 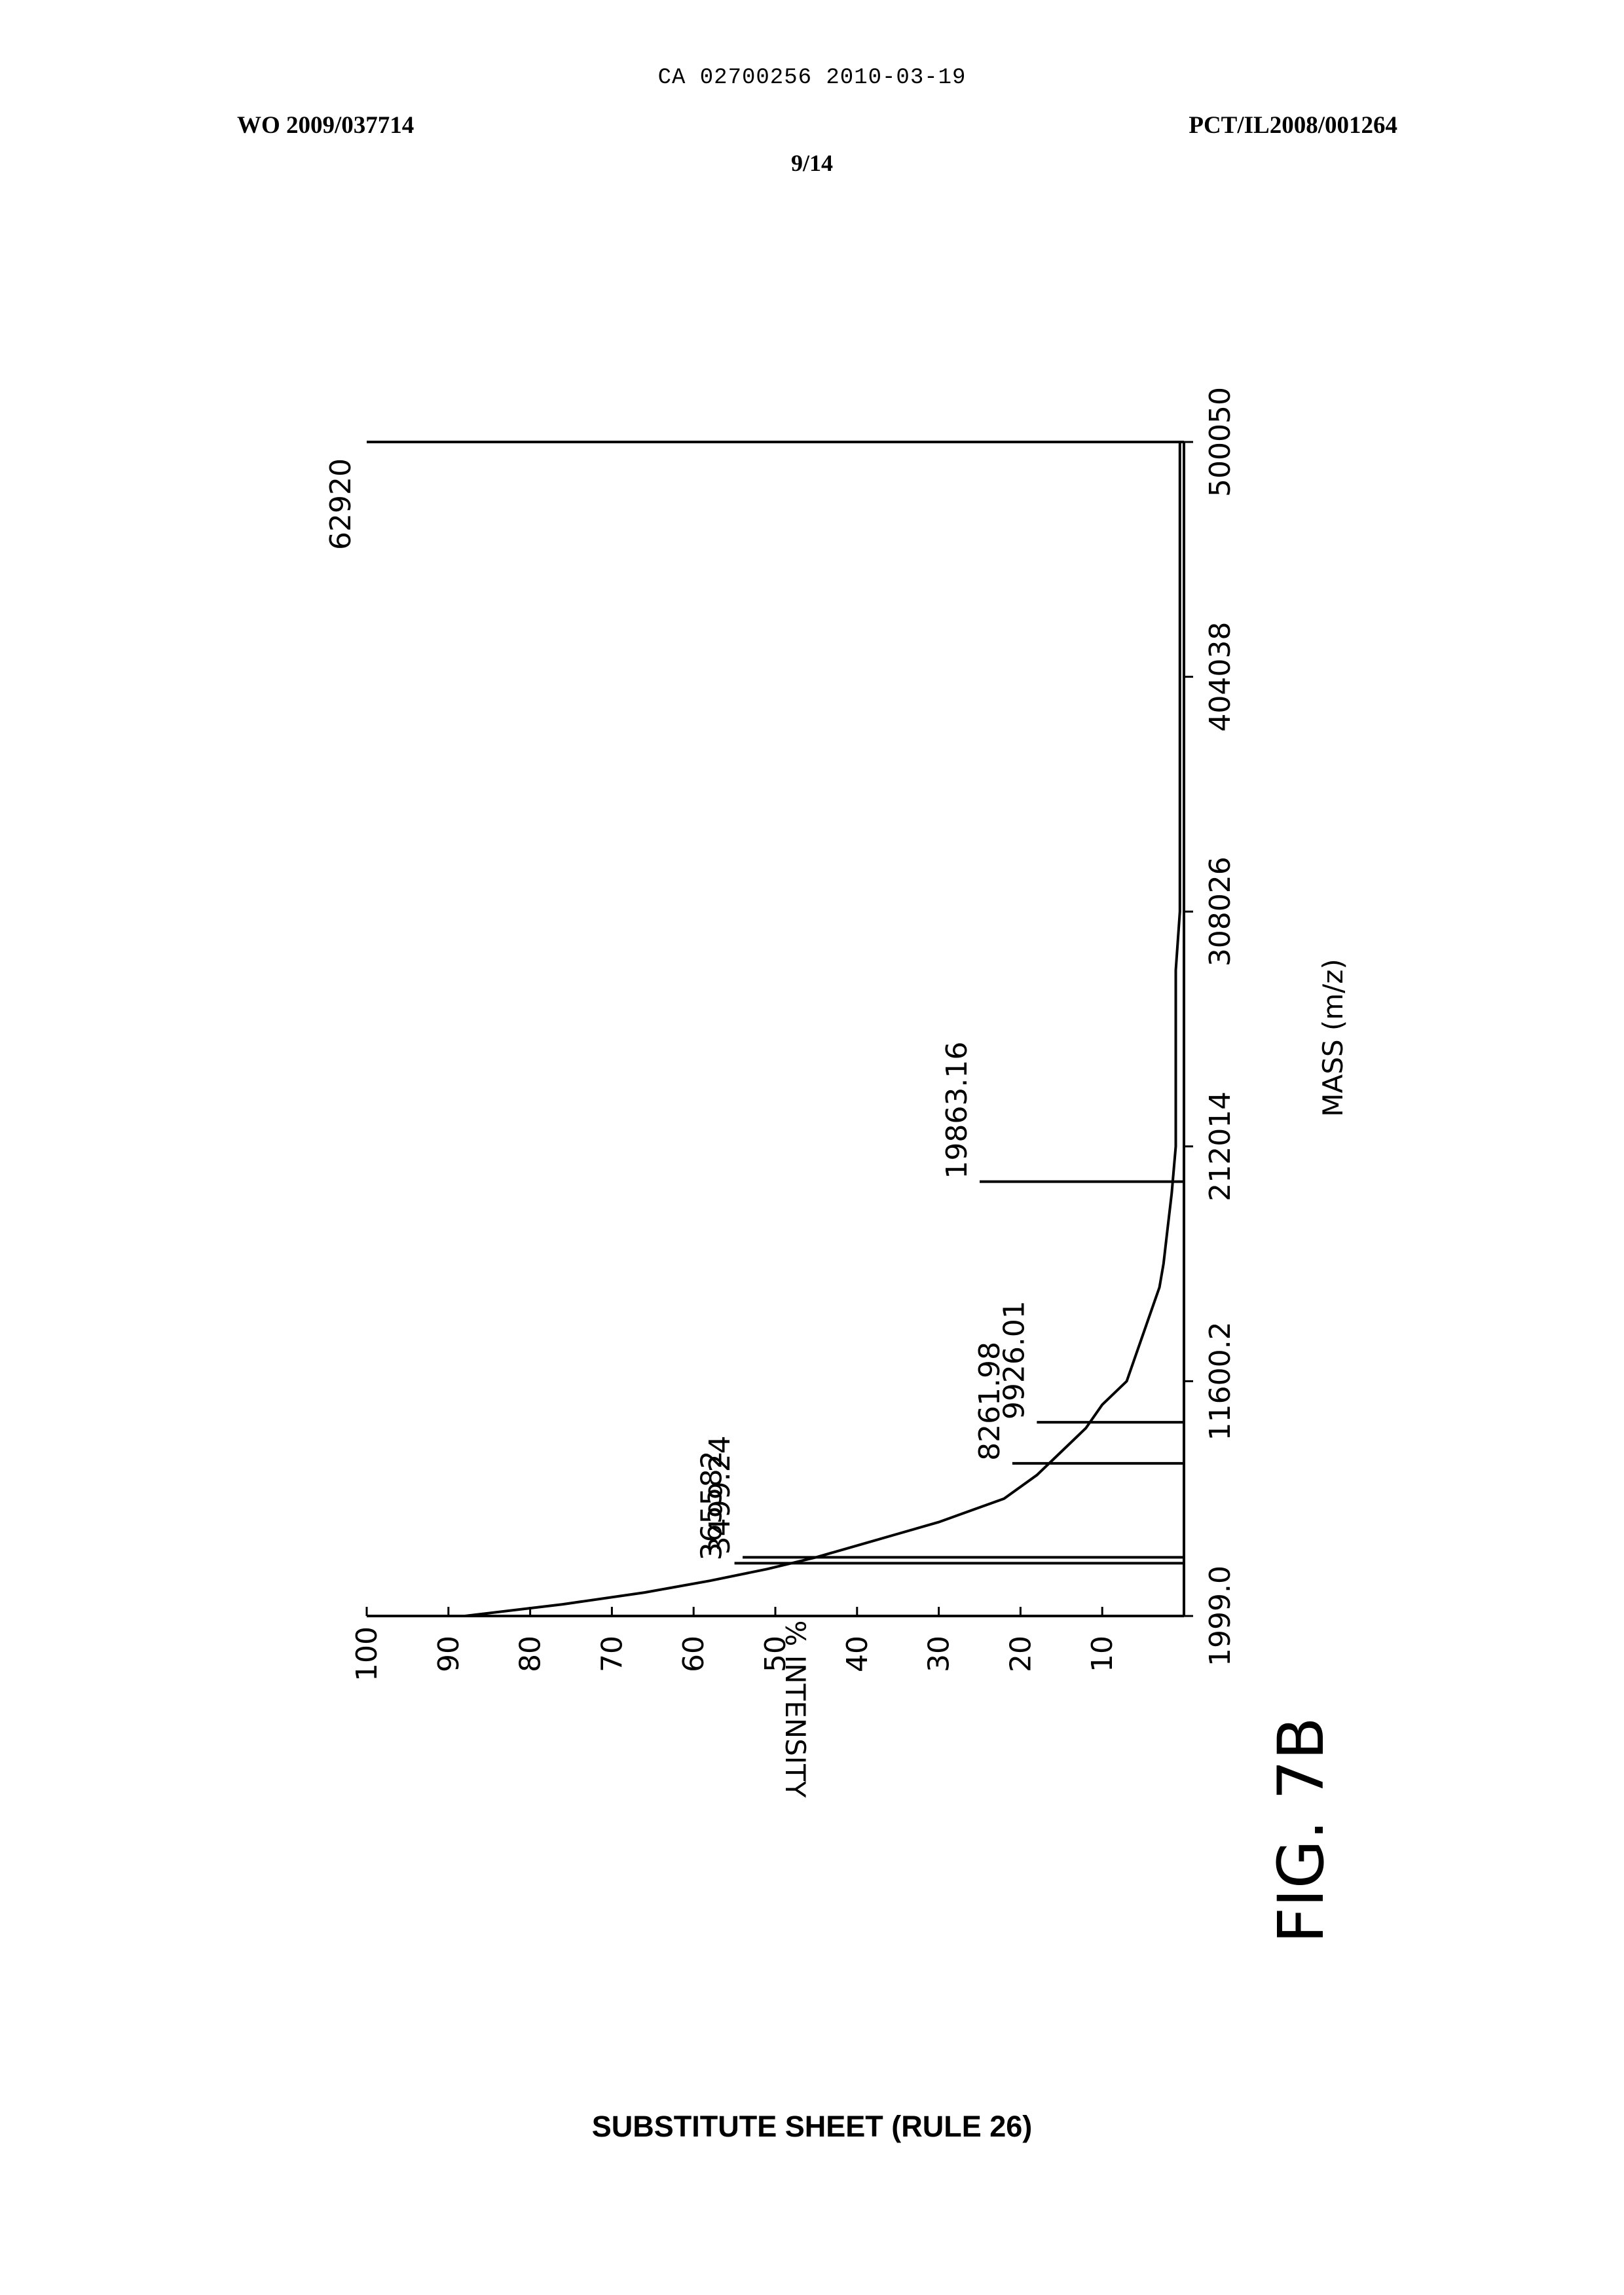 What do you see at coordinates (367, 1653) in the screenshot?
I see `y-tick-label: 100` at bounding box center [367, 1653].